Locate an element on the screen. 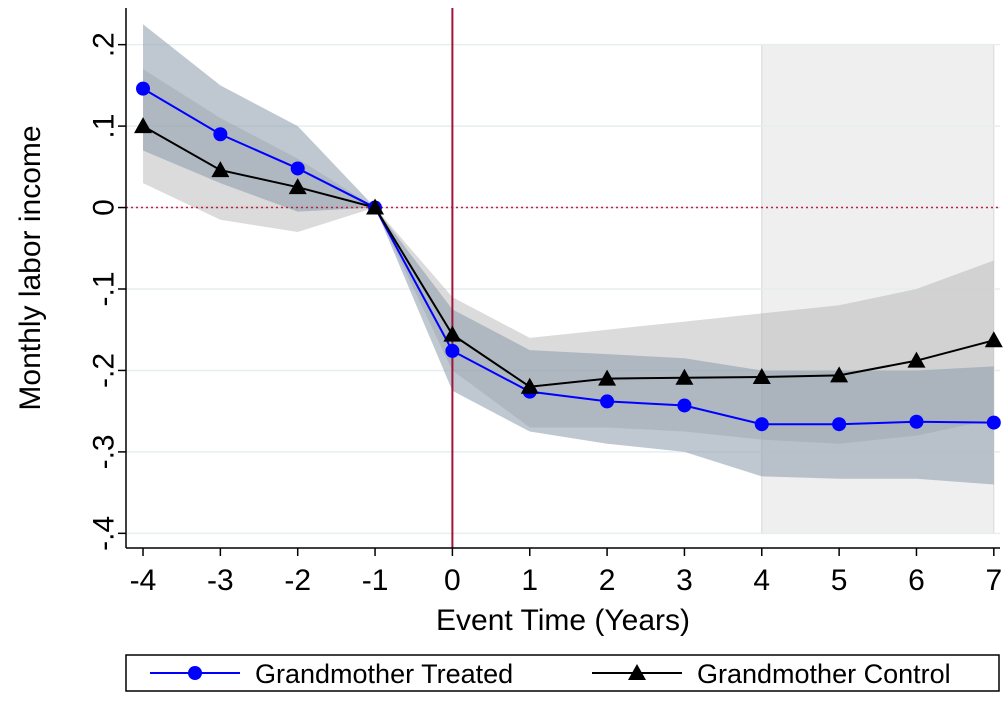 The image size is (1003, 717). legend-label: Grandmother Treated is located at coordinates (384, 674).